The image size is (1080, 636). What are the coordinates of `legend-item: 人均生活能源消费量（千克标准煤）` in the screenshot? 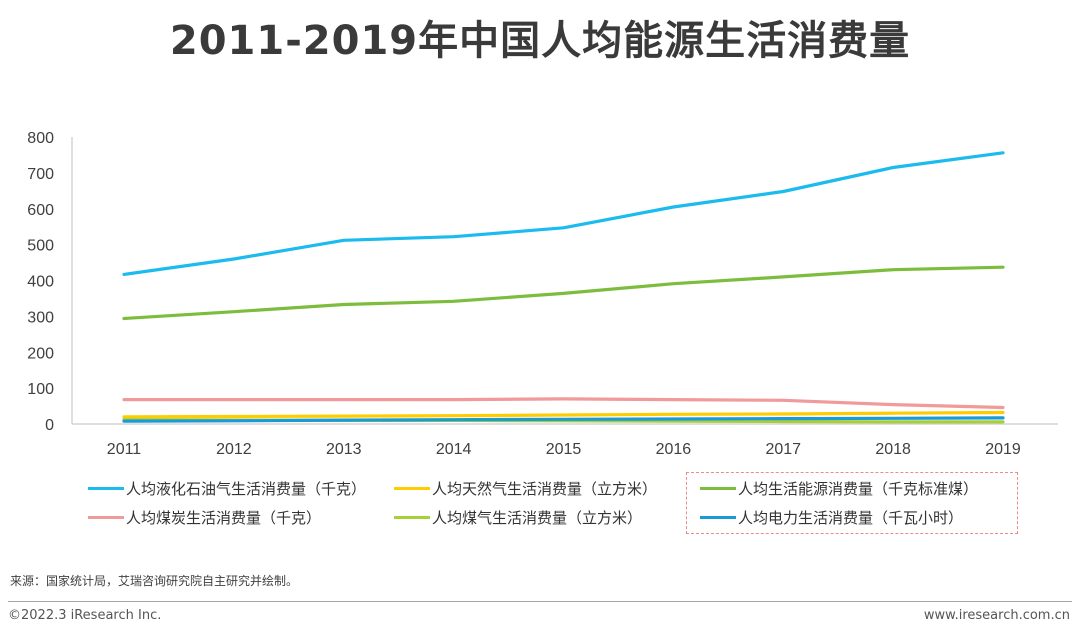 It's located at (839, 488).